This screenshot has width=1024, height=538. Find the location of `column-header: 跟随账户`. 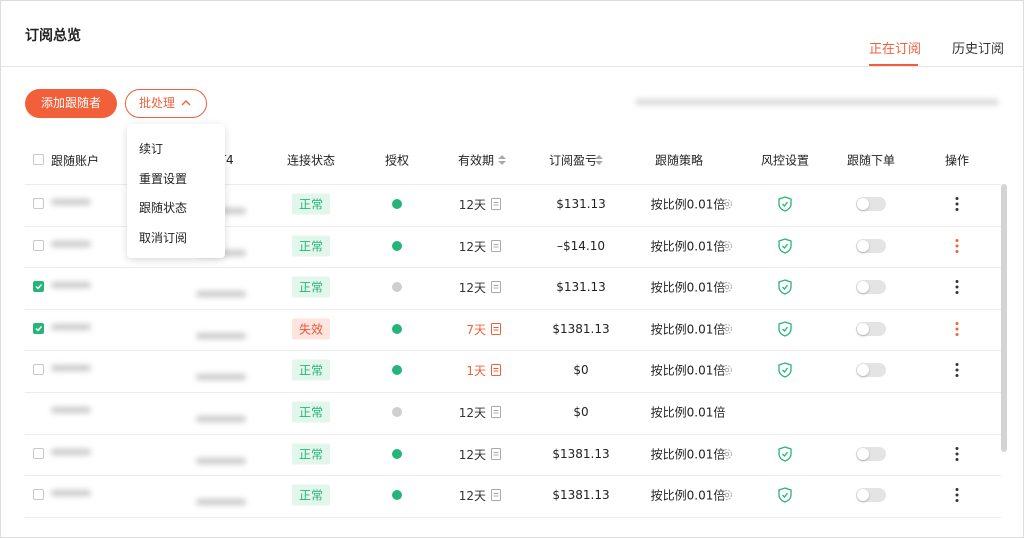

column-header: 跟随账户 is located at coordinates (75, 161).